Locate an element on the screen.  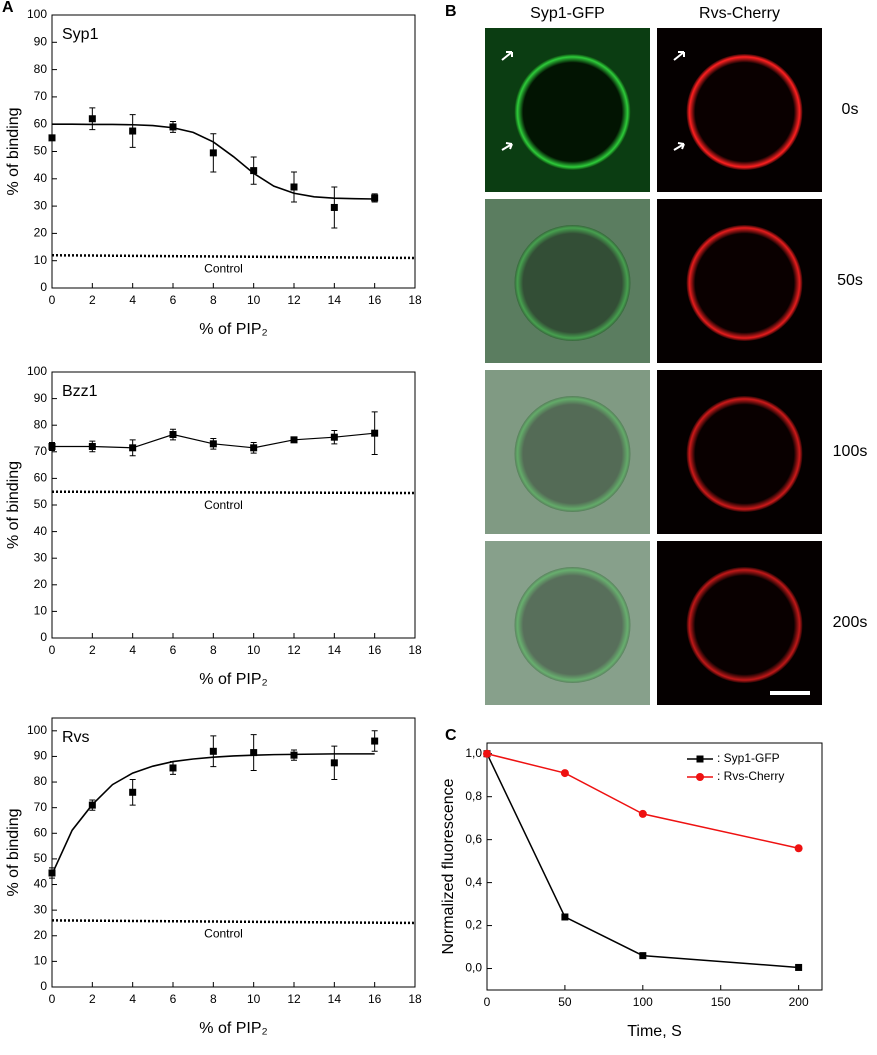
column-label: Rvs-Cherry is located at coordinates (739, 13).